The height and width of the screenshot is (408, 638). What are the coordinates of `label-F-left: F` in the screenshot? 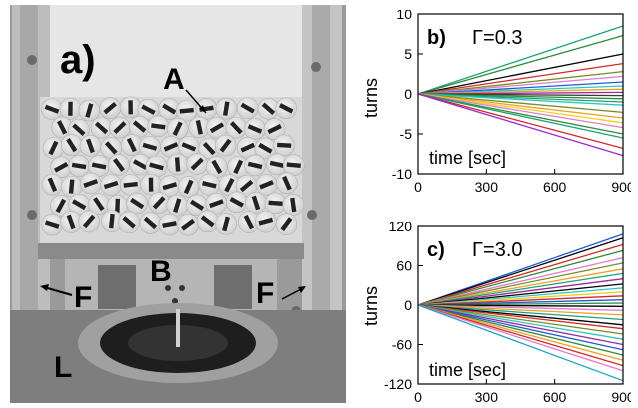 It's located at (83, 297).